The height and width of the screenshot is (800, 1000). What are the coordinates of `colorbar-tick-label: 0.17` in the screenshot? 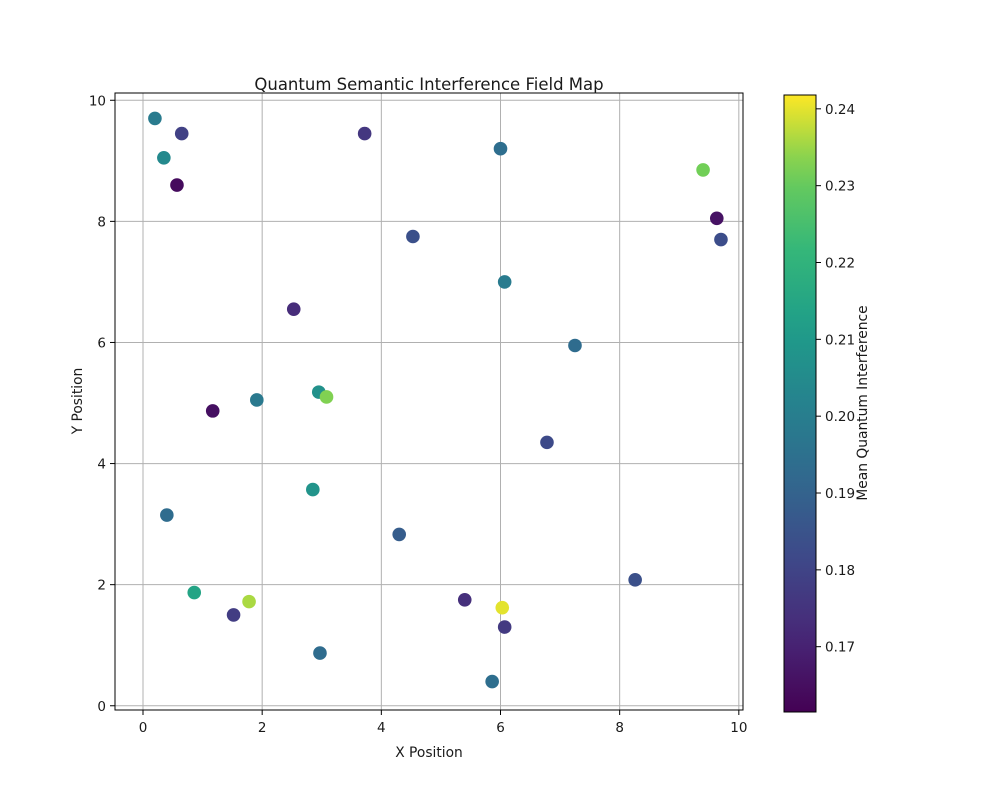 It's located at (840, 648).